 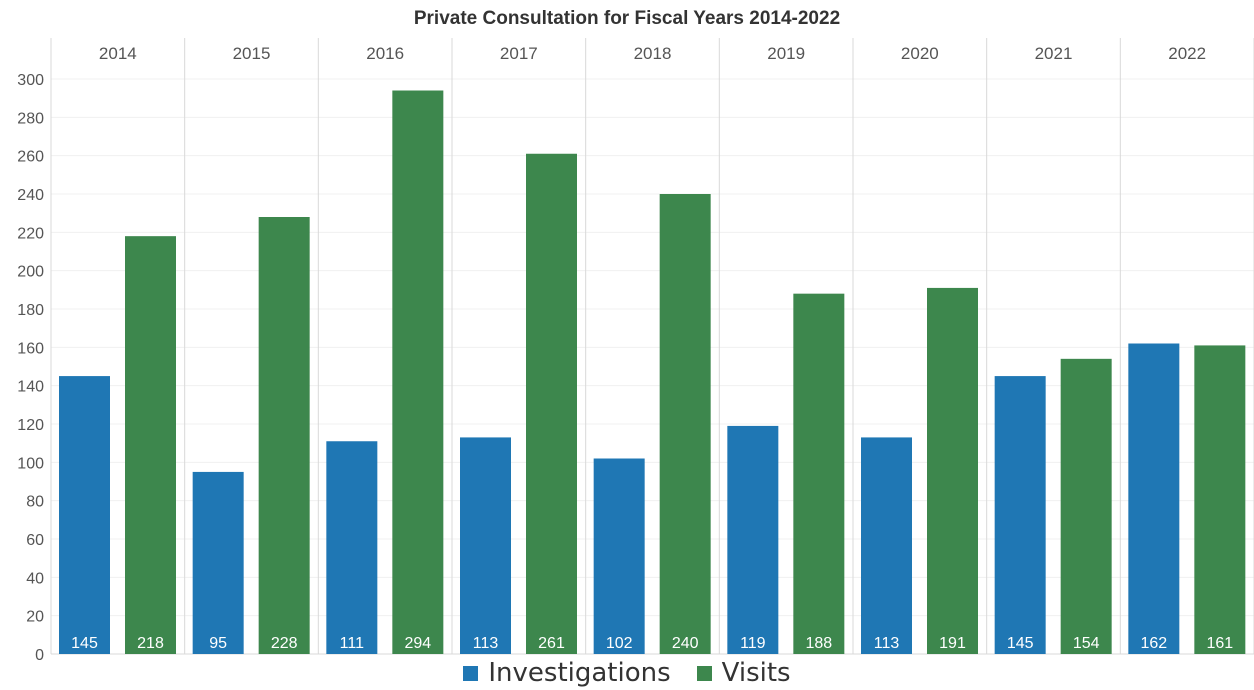 I want to click on data-label: 161, so click(x=1219, y=643).